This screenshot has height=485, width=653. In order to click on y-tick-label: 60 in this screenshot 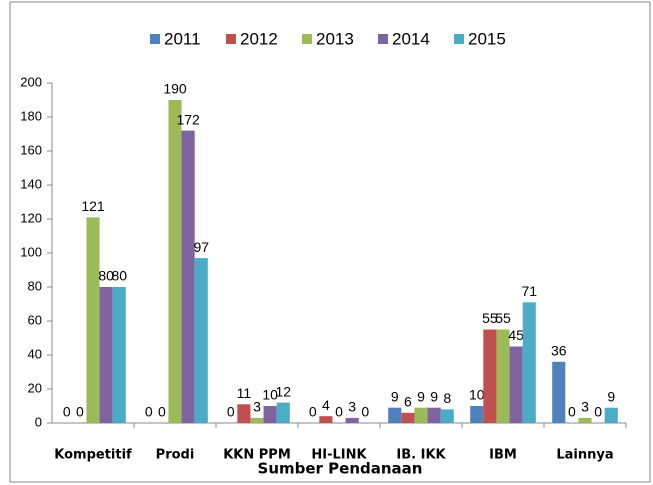, I will do `click(35, 319)`.